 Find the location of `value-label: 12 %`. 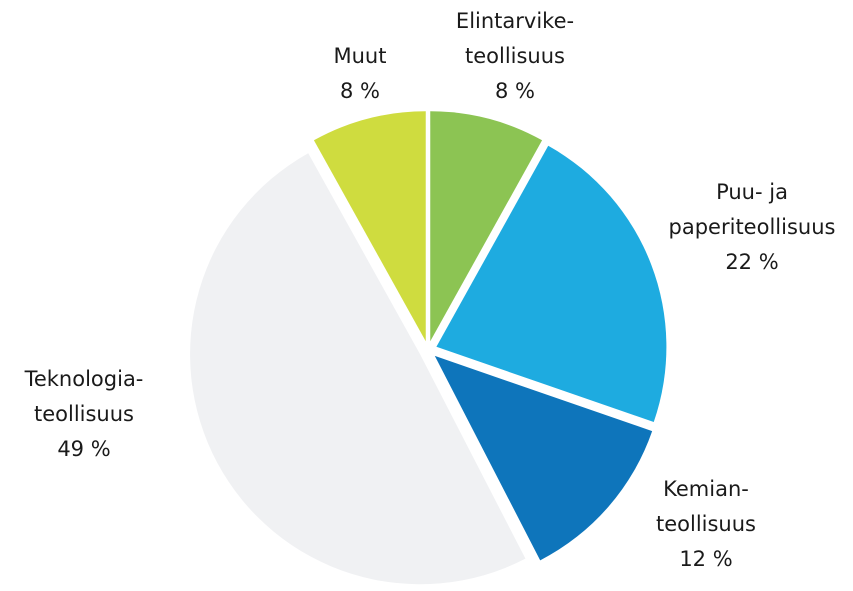

value-label: 12 % is located at coordinates (705, 559).